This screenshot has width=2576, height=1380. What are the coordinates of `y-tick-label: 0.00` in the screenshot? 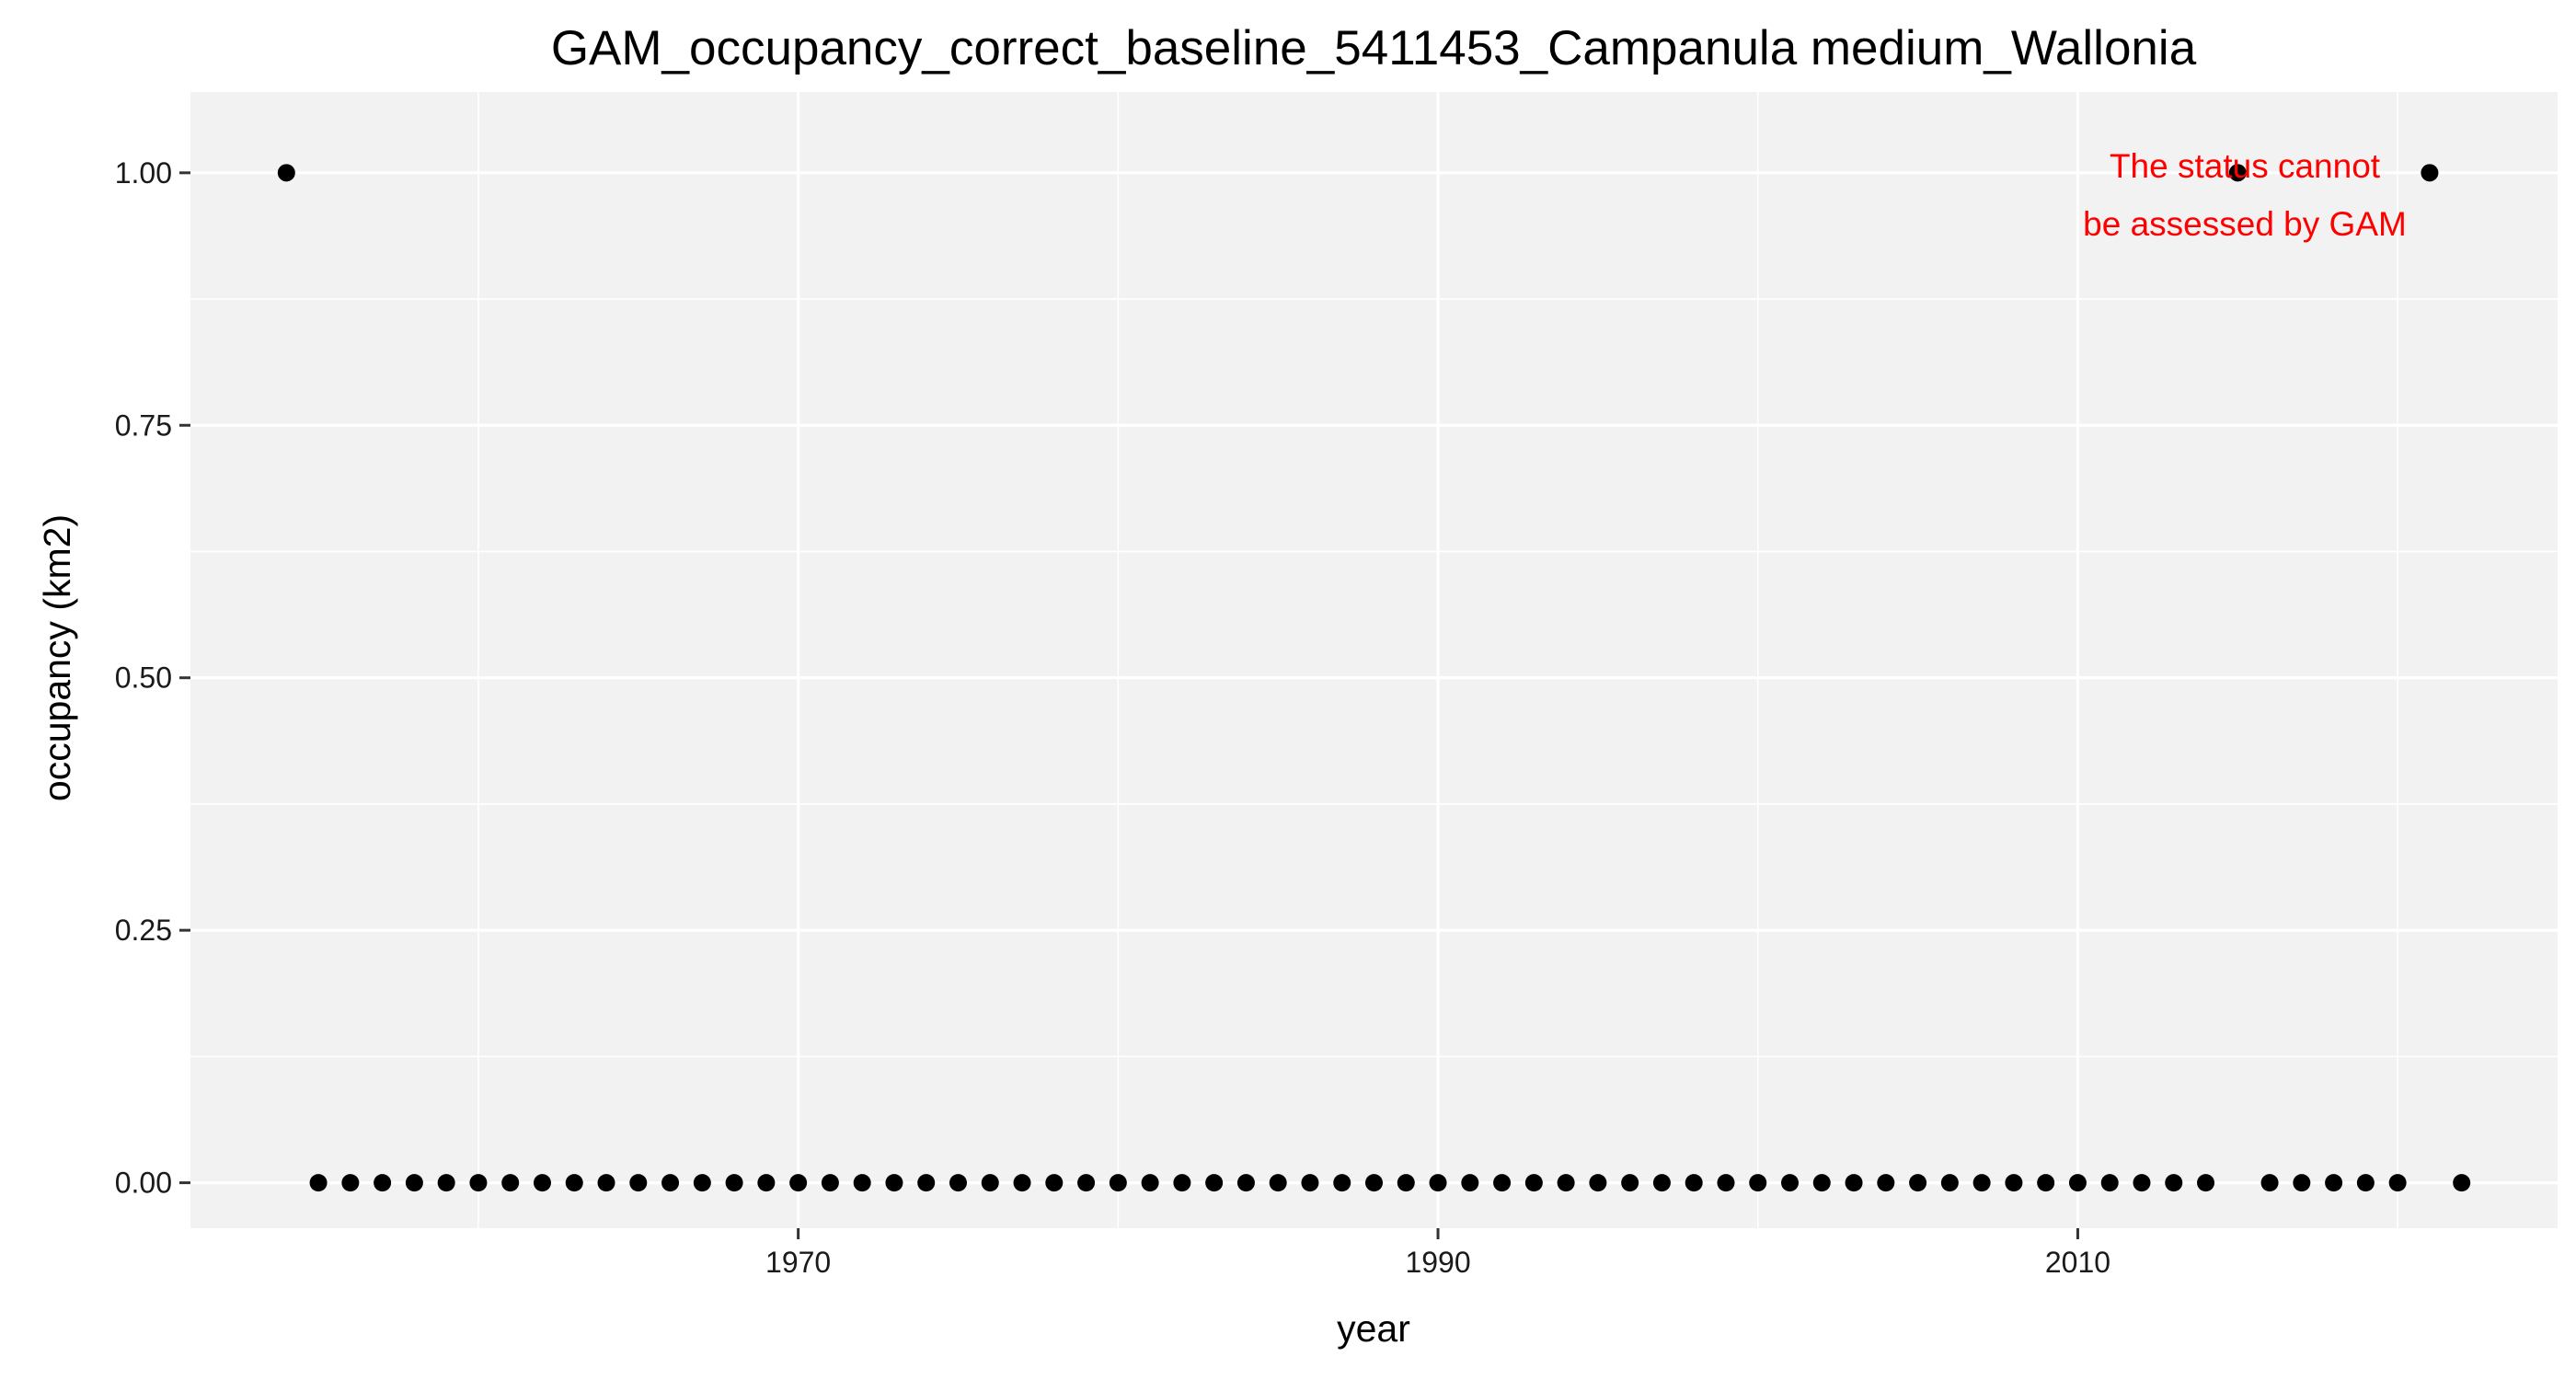 It's located at (143, 1183).